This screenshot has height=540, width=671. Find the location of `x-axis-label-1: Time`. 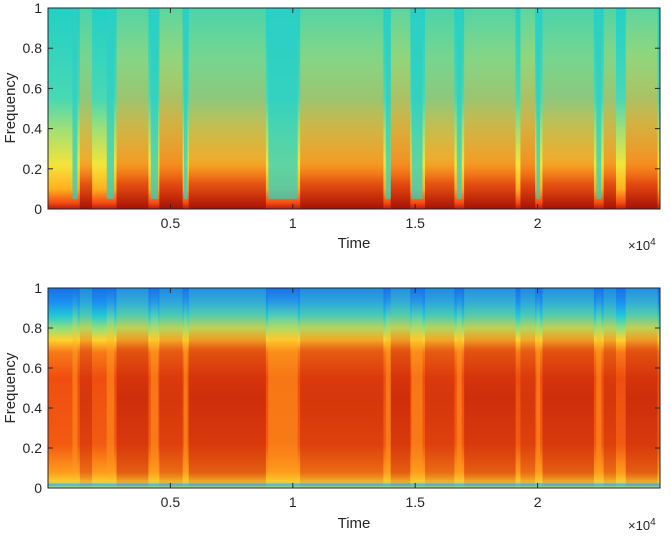

x-axis-label-1: Time is located at coordinates (354, 243).